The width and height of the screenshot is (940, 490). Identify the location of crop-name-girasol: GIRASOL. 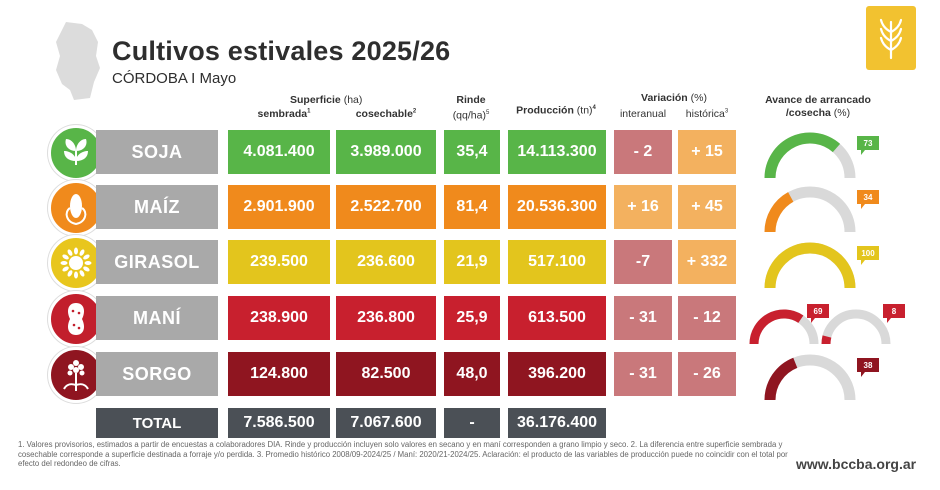
(157, 262).